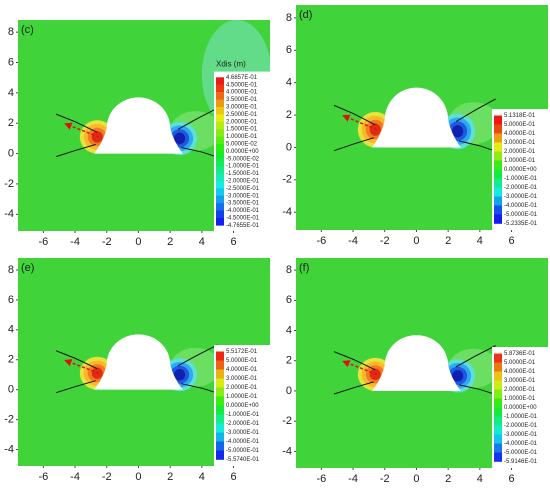 The image size is (550, 488). What do you see at coordinates (242, 85) in the screenshot?
I see `colorbar-label: 4.5000E-01` at bounding box center [242, 85].